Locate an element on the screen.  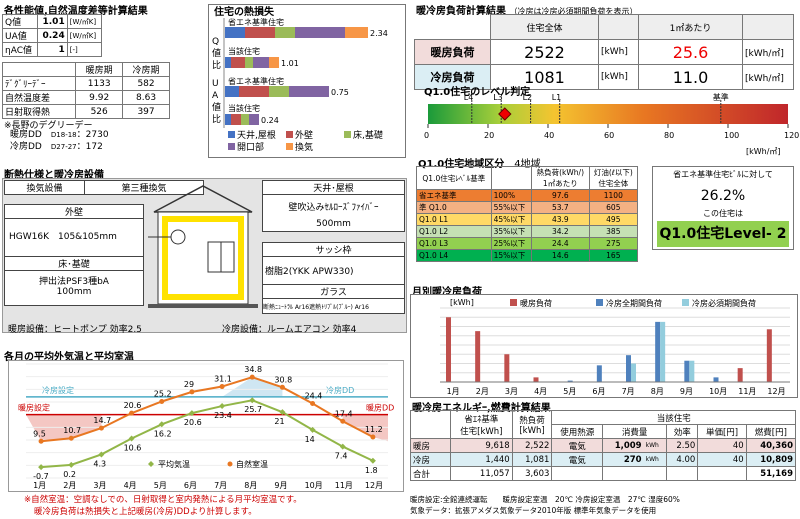
lvtable-row: Q1.0 L2 35%以下 34.2 385 is located at coordinates (527, 231).